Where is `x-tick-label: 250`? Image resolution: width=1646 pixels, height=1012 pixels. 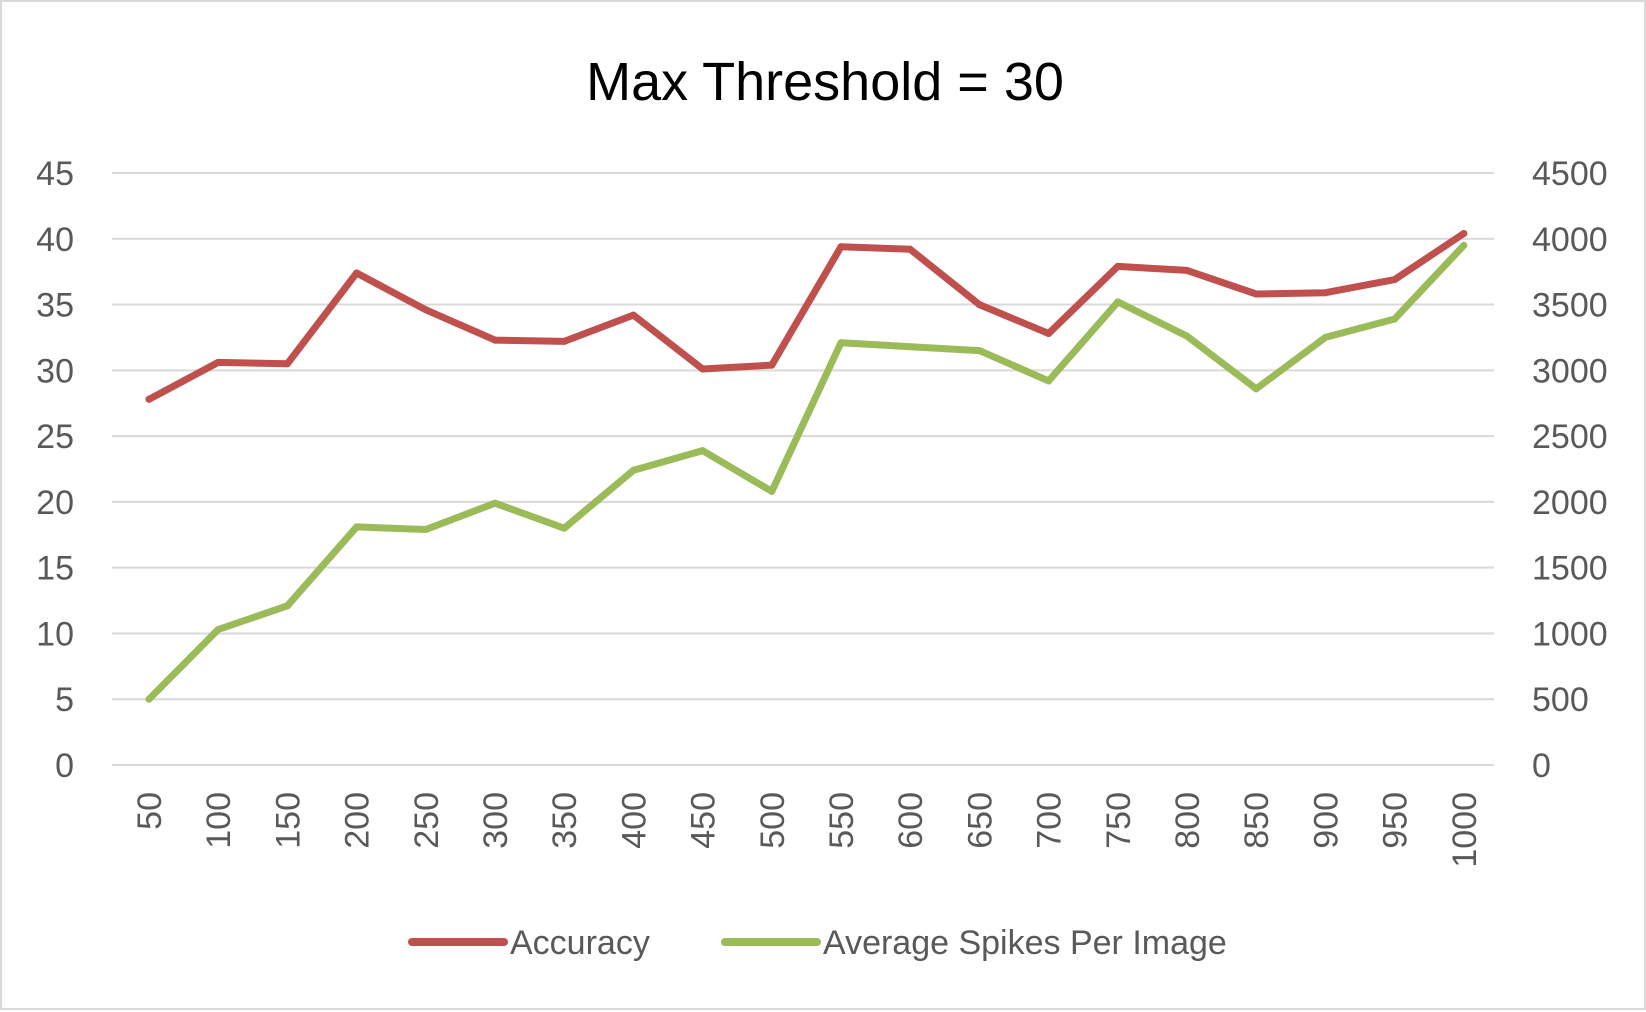
x-tick-label: 250 is located at coordinates (427, 820).